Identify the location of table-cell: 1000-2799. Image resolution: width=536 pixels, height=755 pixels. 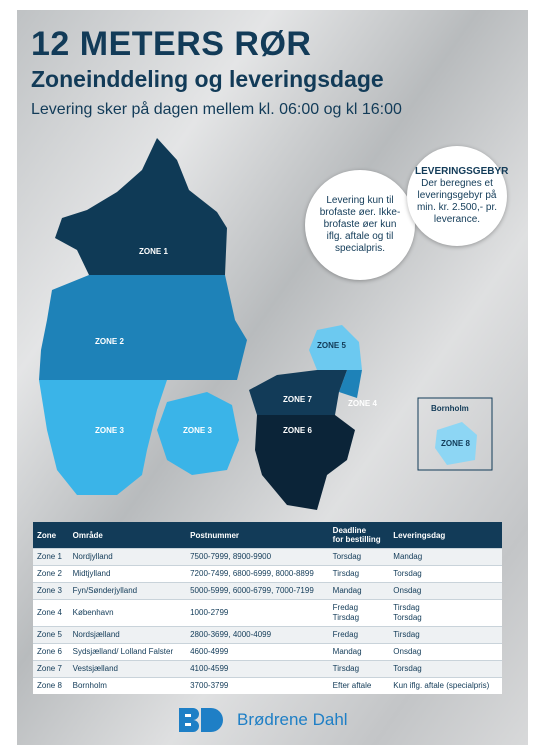
(257, 613).